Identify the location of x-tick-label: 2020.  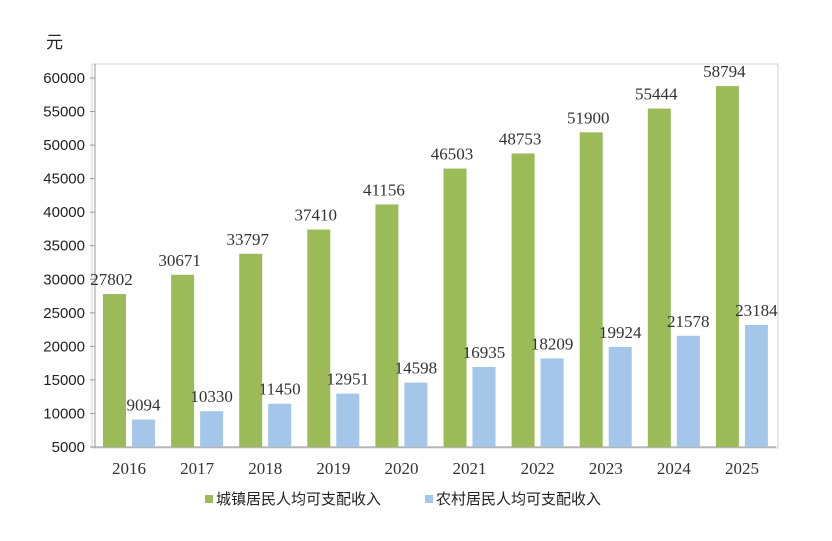
(401, 468).